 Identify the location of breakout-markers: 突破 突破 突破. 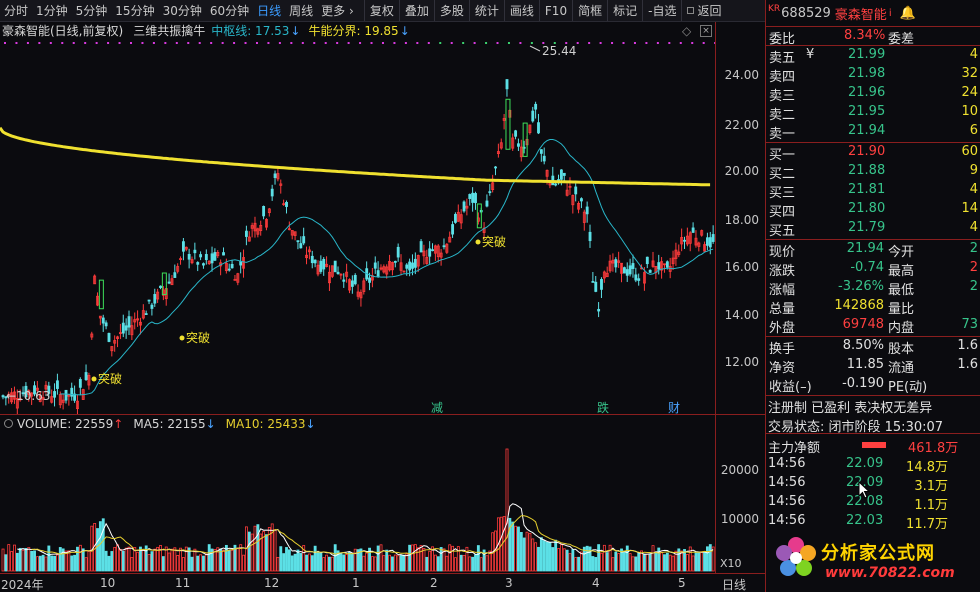
(298, 310).